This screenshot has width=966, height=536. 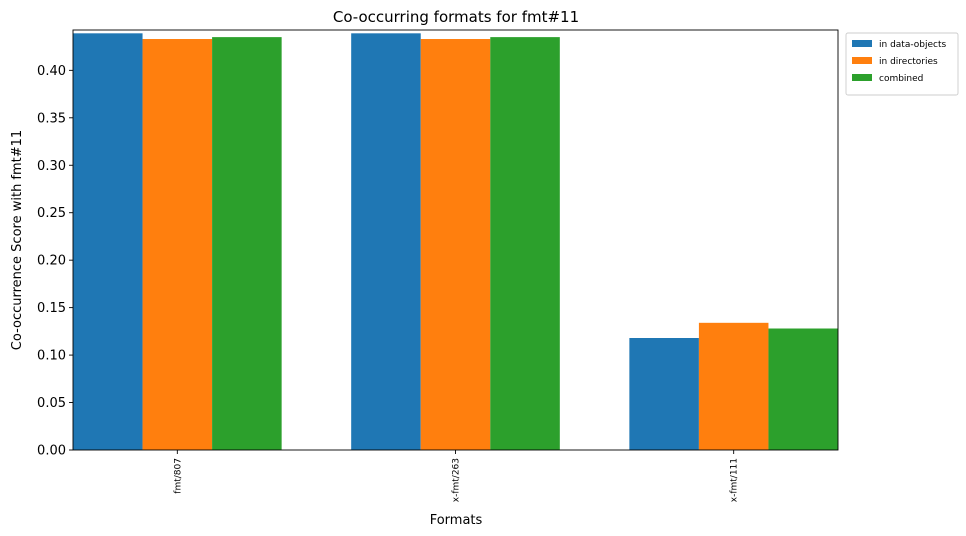 I want to click on y-tick-label: 0.35, so click(x=51, y=118).